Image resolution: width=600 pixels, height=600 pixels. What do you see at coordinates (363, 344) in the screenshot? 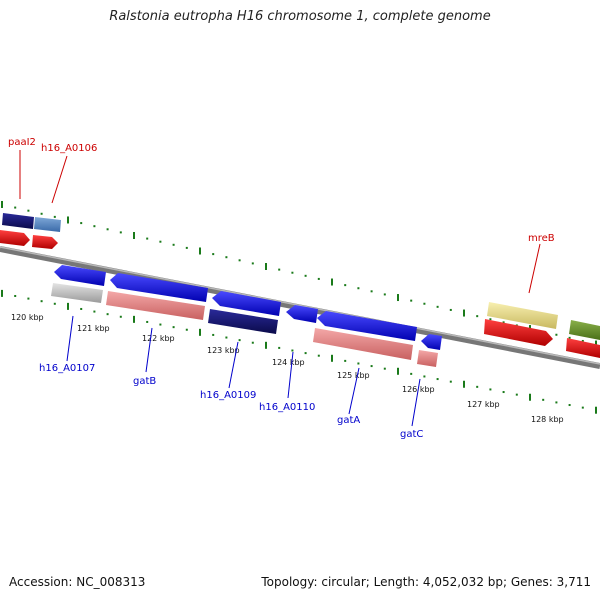
I see `gene-gatA-bar` at bounding box center [363, 344].